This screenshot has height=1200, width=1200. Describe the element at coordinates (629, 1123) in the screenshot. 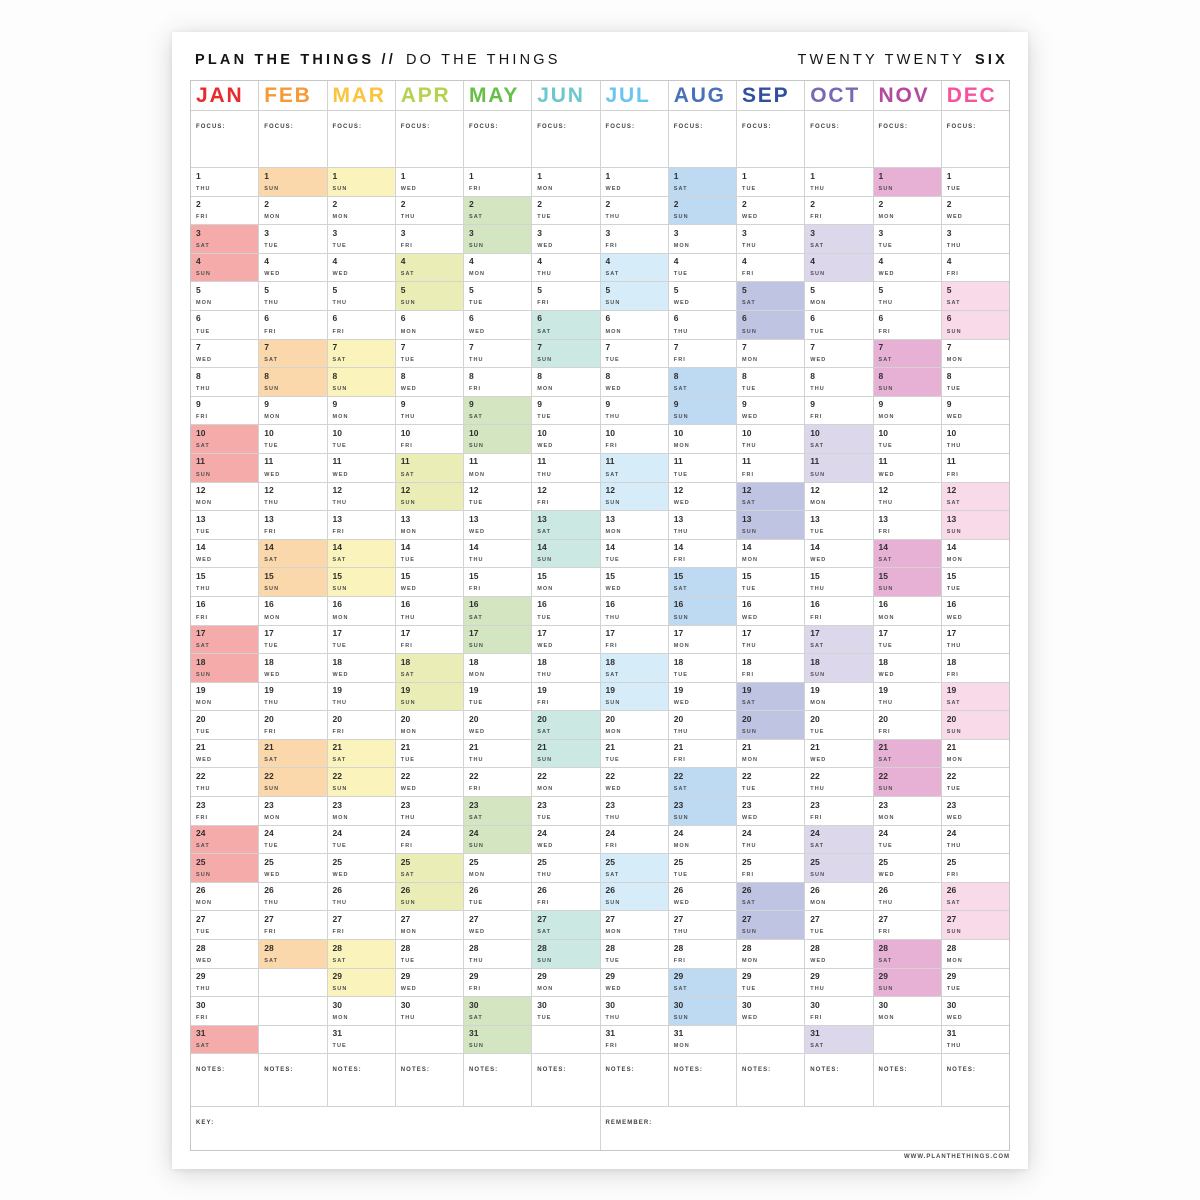

I see `remember-label: REMEMBER:` at that location.